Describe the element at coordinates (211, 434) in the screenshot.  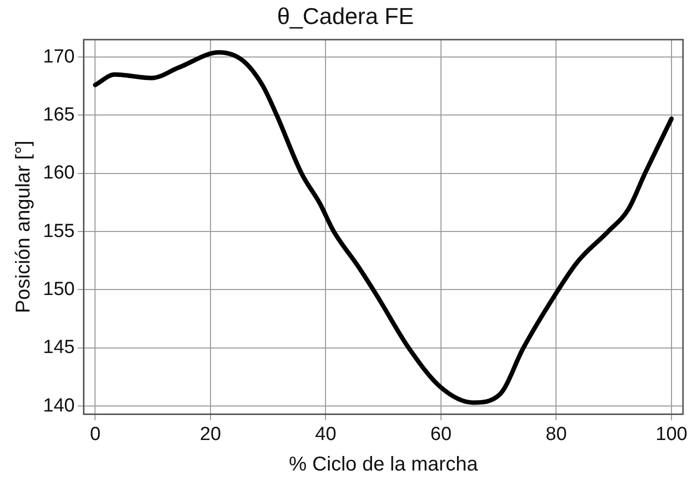
I see `x-tick-label: 20` at that location.